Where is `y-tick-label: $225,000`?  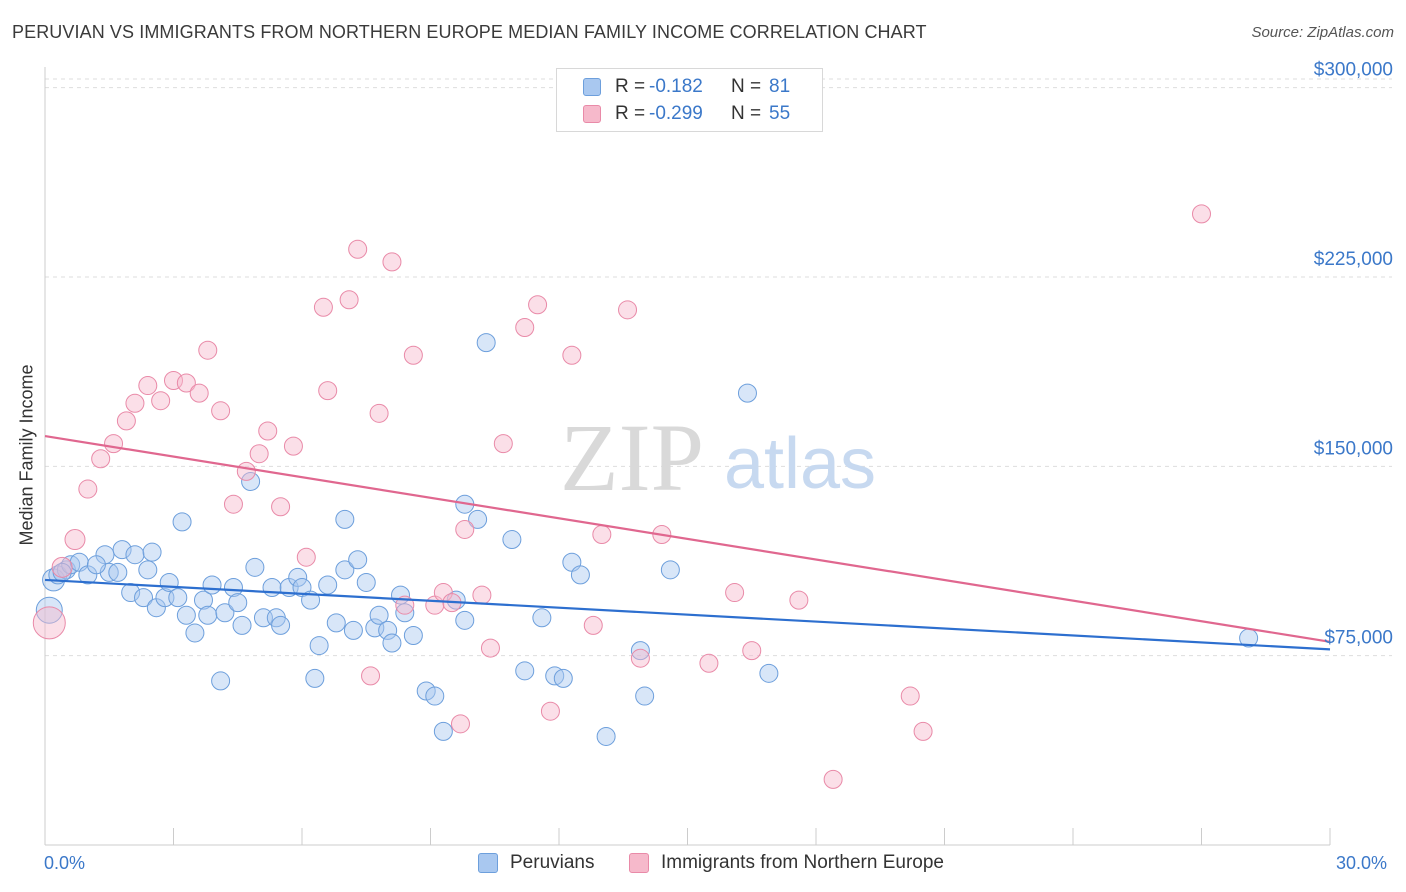 y-tick-label: $225,000 is located at coordinates (1353, 259).